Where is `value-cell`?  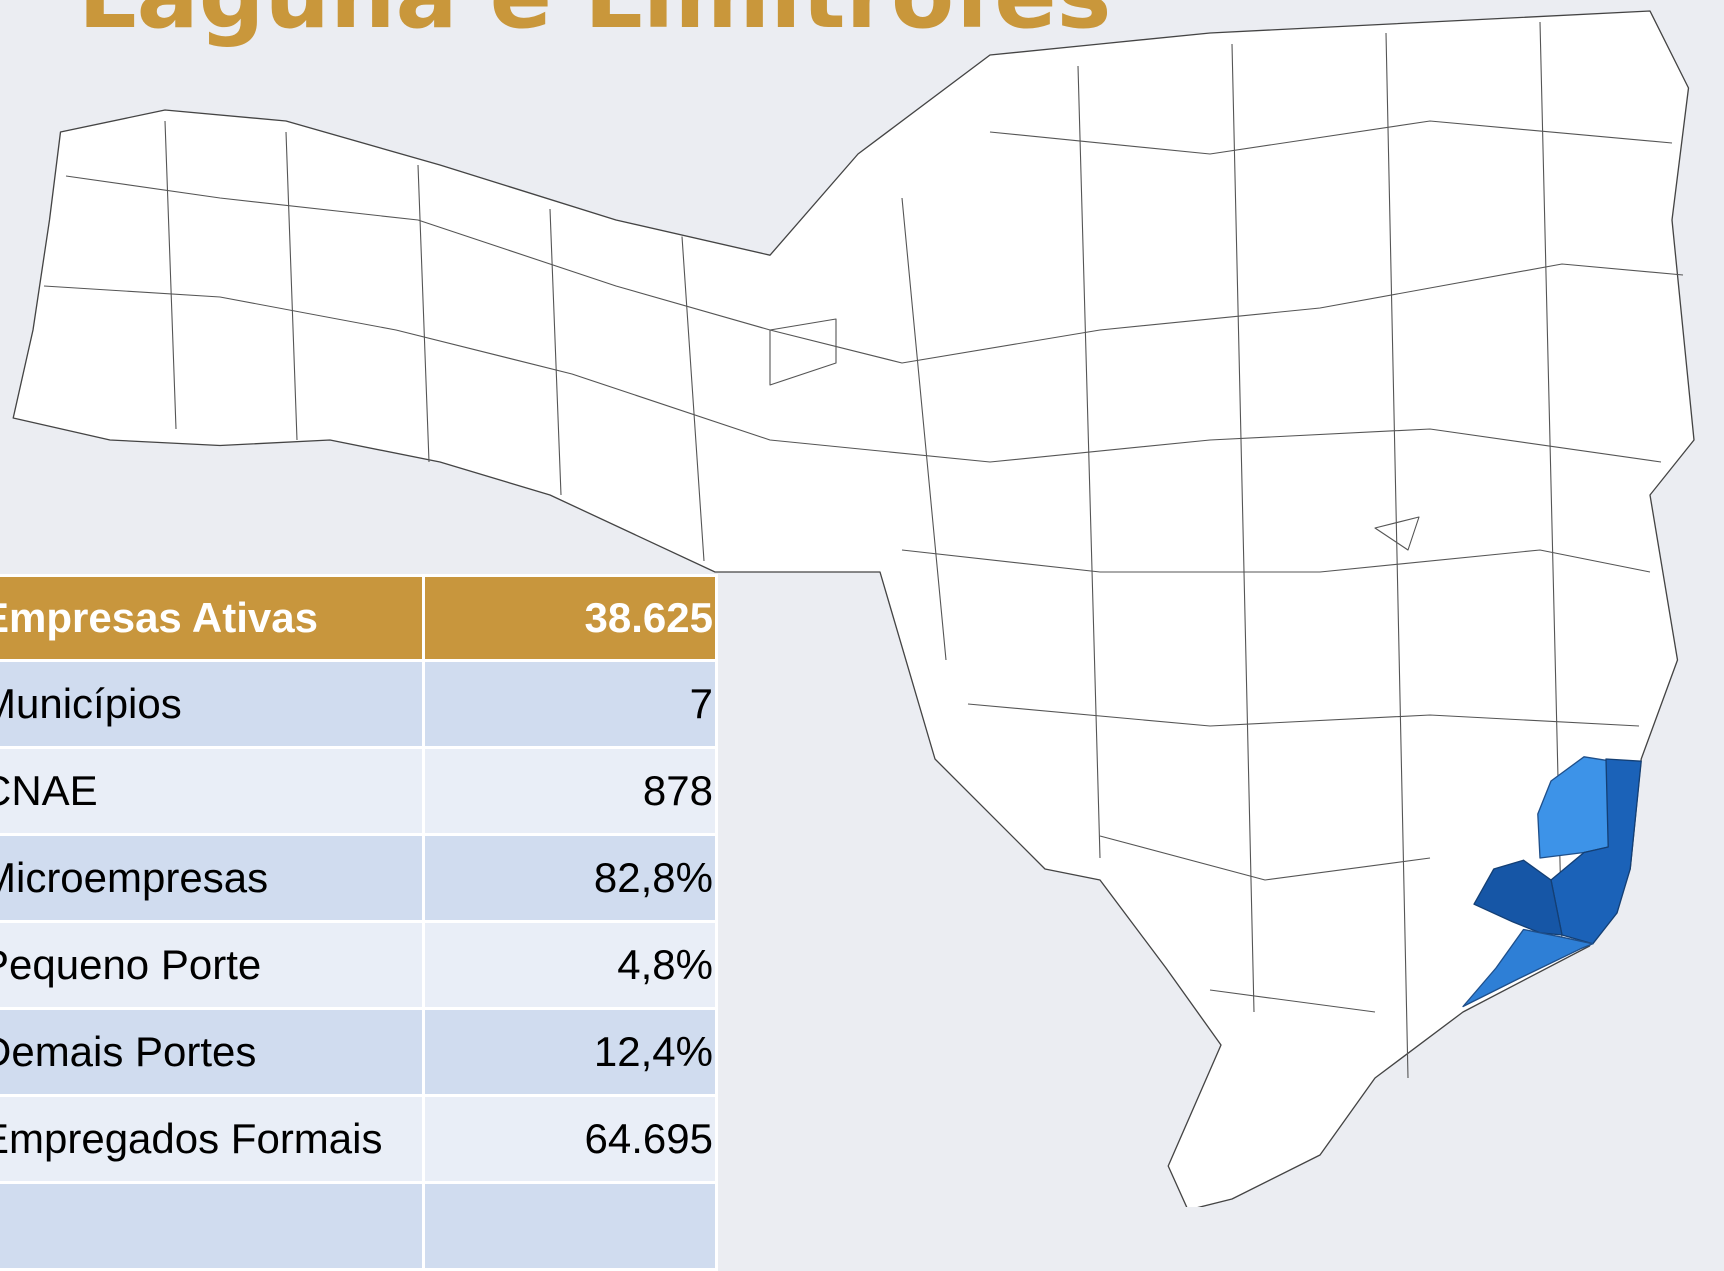
value-cell is located at coordinates (570, 1226).